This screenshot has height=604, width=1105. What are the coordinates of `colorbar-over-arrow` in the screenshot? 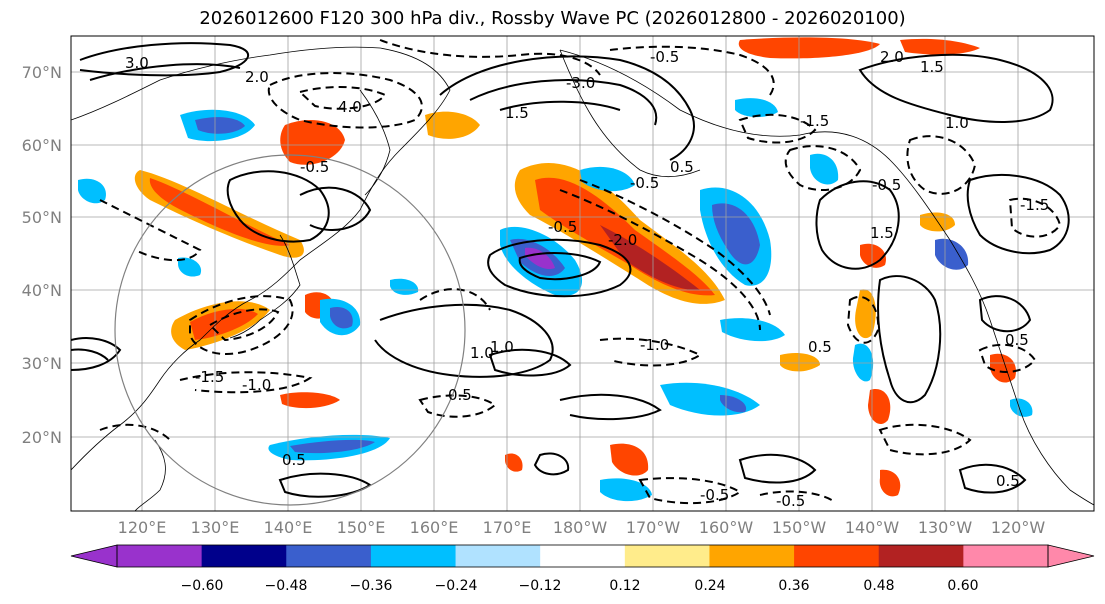 It's located at (1071, 556).